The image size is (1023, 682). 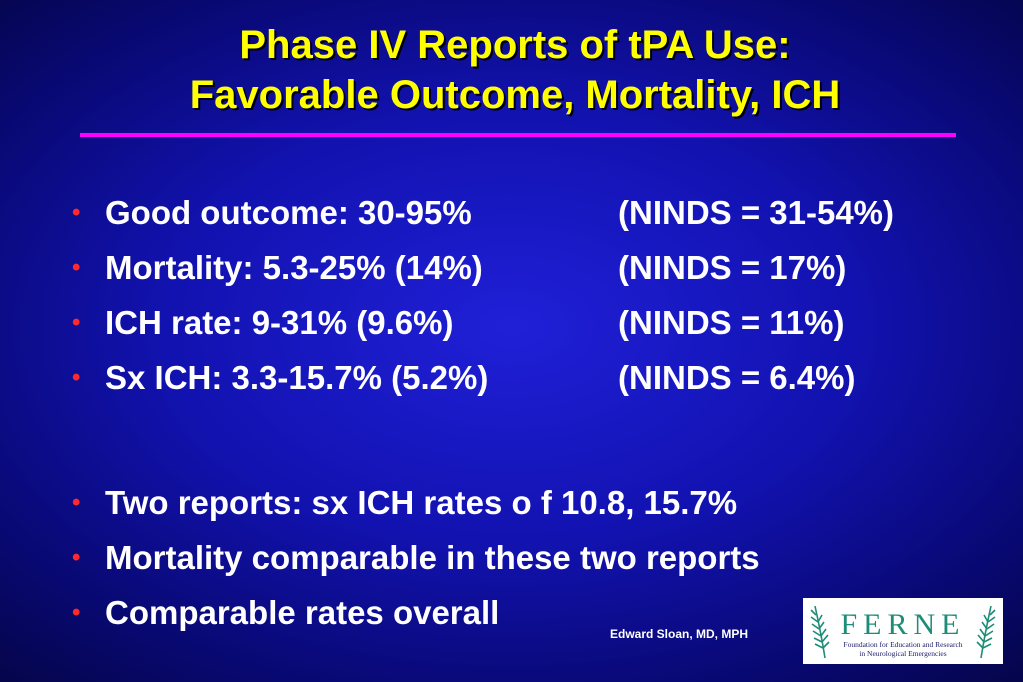 What do you see at coordinates (902, 653) in the screenshot?
I see `logo-tagline-line-2: in Neurological Emergencies` at bounding box center [902, 653].